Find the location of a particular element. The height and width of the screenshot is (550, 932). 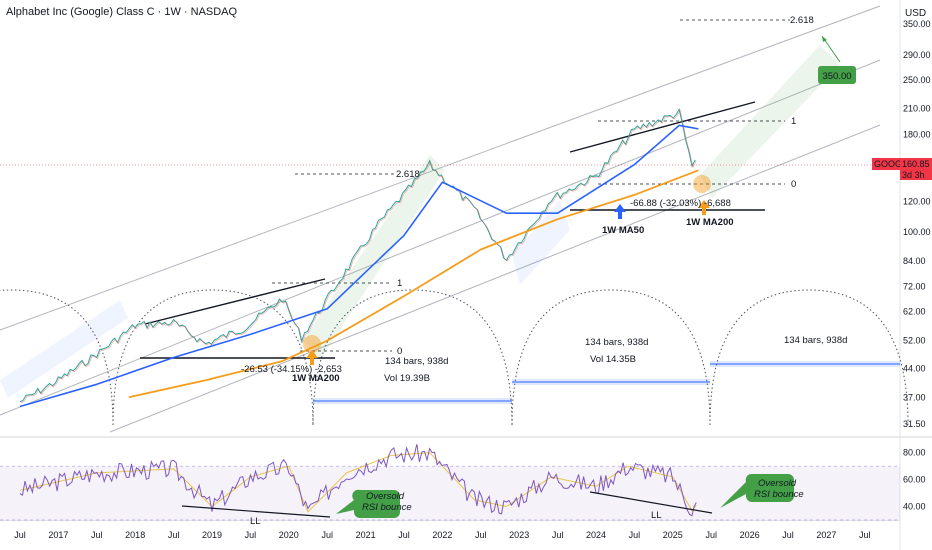

current-price-tag is located at coordinates (916, 169).